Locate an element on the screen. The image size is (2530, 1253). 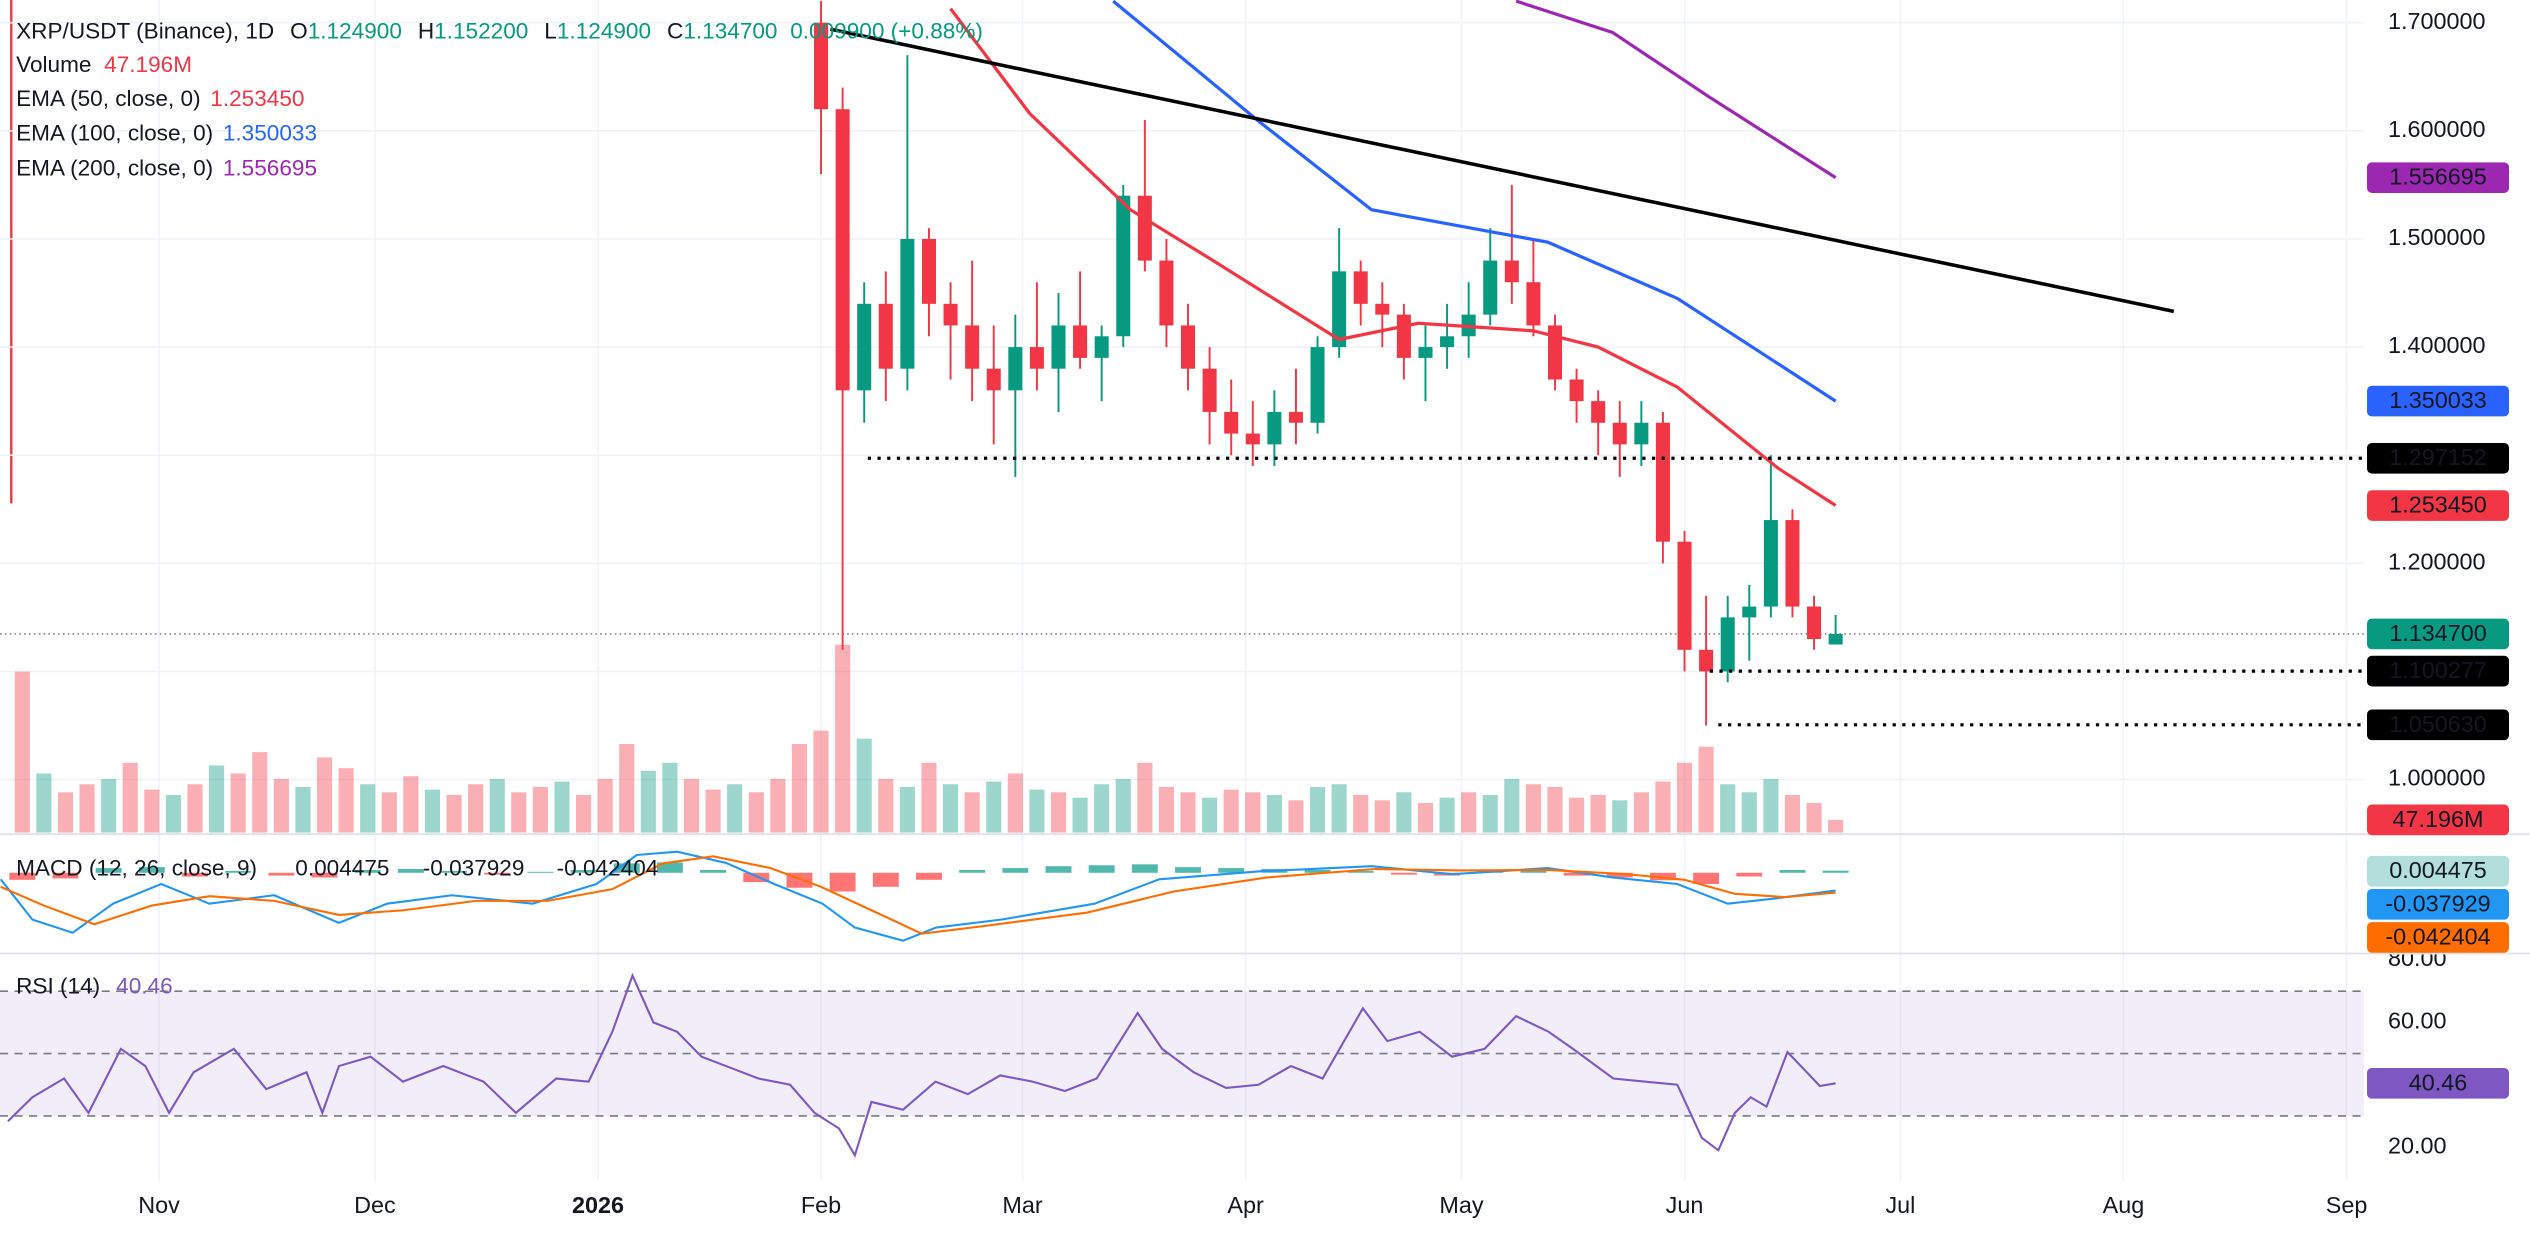
ema-price-label: 1.253450 is located at coordinates (2438, 505).